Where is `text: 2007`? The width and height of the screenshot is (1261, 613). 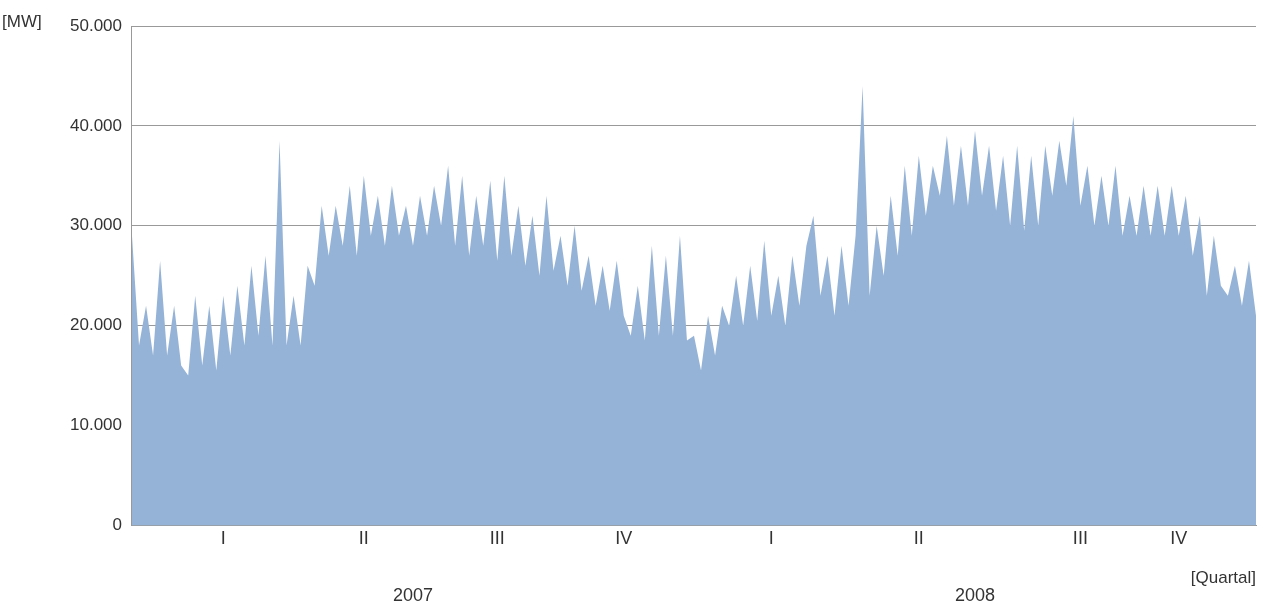 text: 2007 is located at coordinates (413, 595).